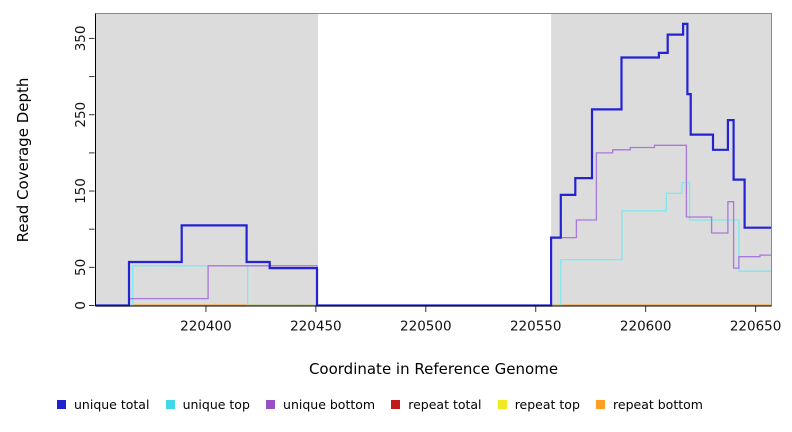 Image resolution: width=792 pixels, height=432 pixels. What do you see at coordinates (547, 404) in the screenshot?
I see `legend-label: repeat top` at bounding box center [547, 404].